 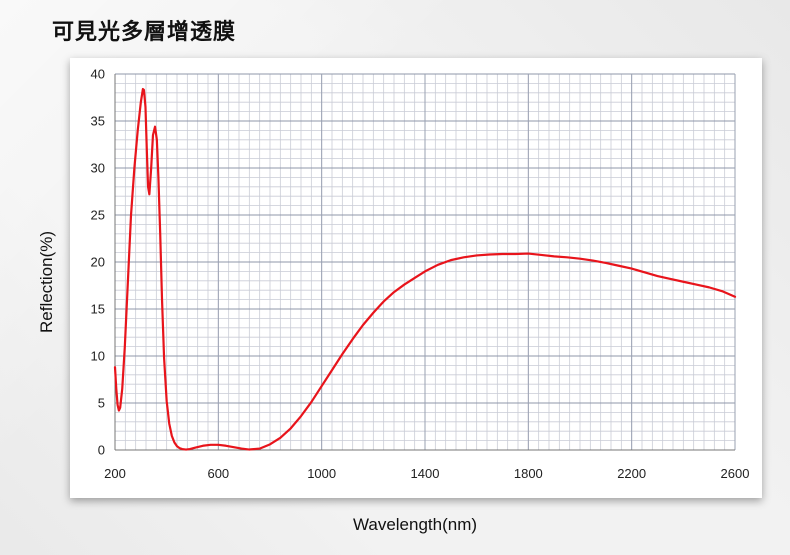 I want to click on y-tick-label: 5, so click(x=101, y=403).